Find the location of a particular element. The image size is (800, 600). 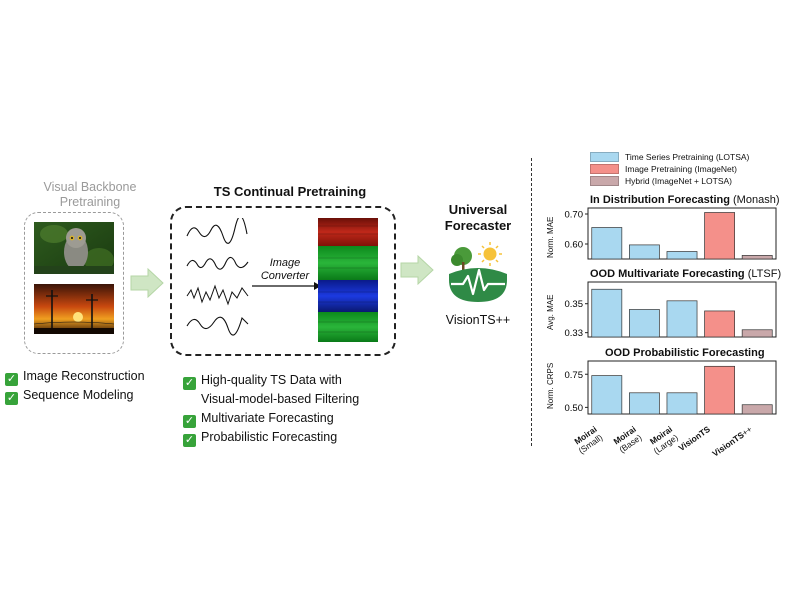

check-label: Image Reconstruction is located at coordinates (84, 376).